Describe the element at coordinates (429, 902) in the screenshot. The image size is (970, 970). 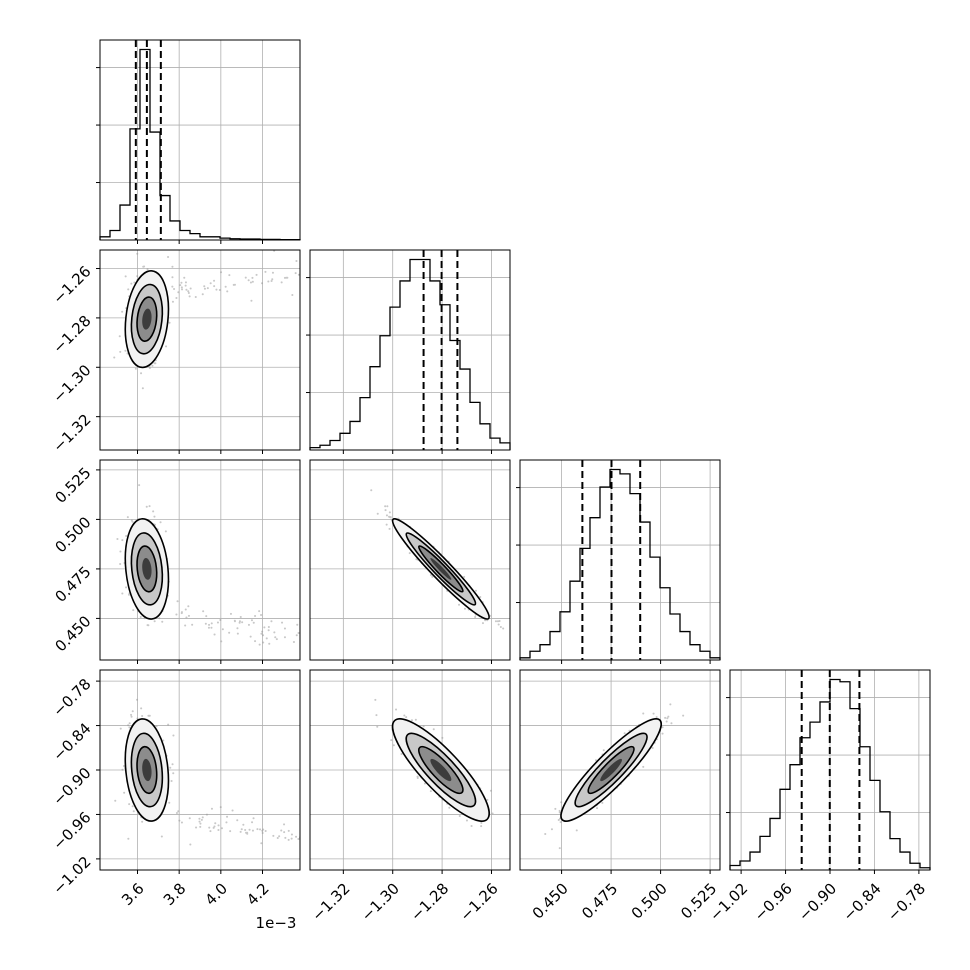
I see `x-tick-label: −1.28` at that location.